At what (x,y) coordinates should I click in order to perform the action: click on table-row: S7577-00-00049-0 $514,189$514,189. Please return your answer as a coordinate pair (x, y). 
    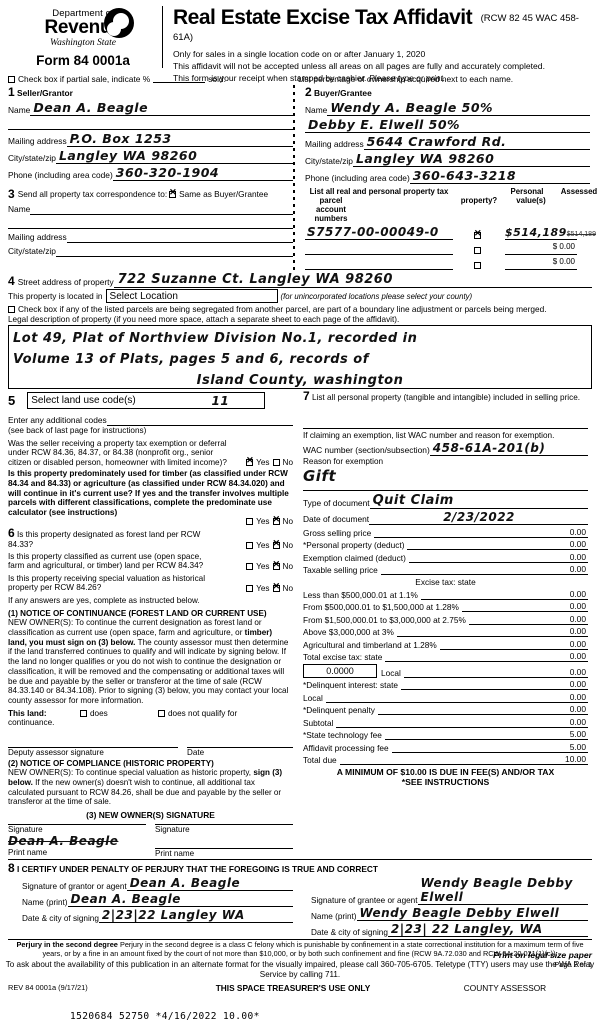
    Looking at the image, I should click on (450, 232).